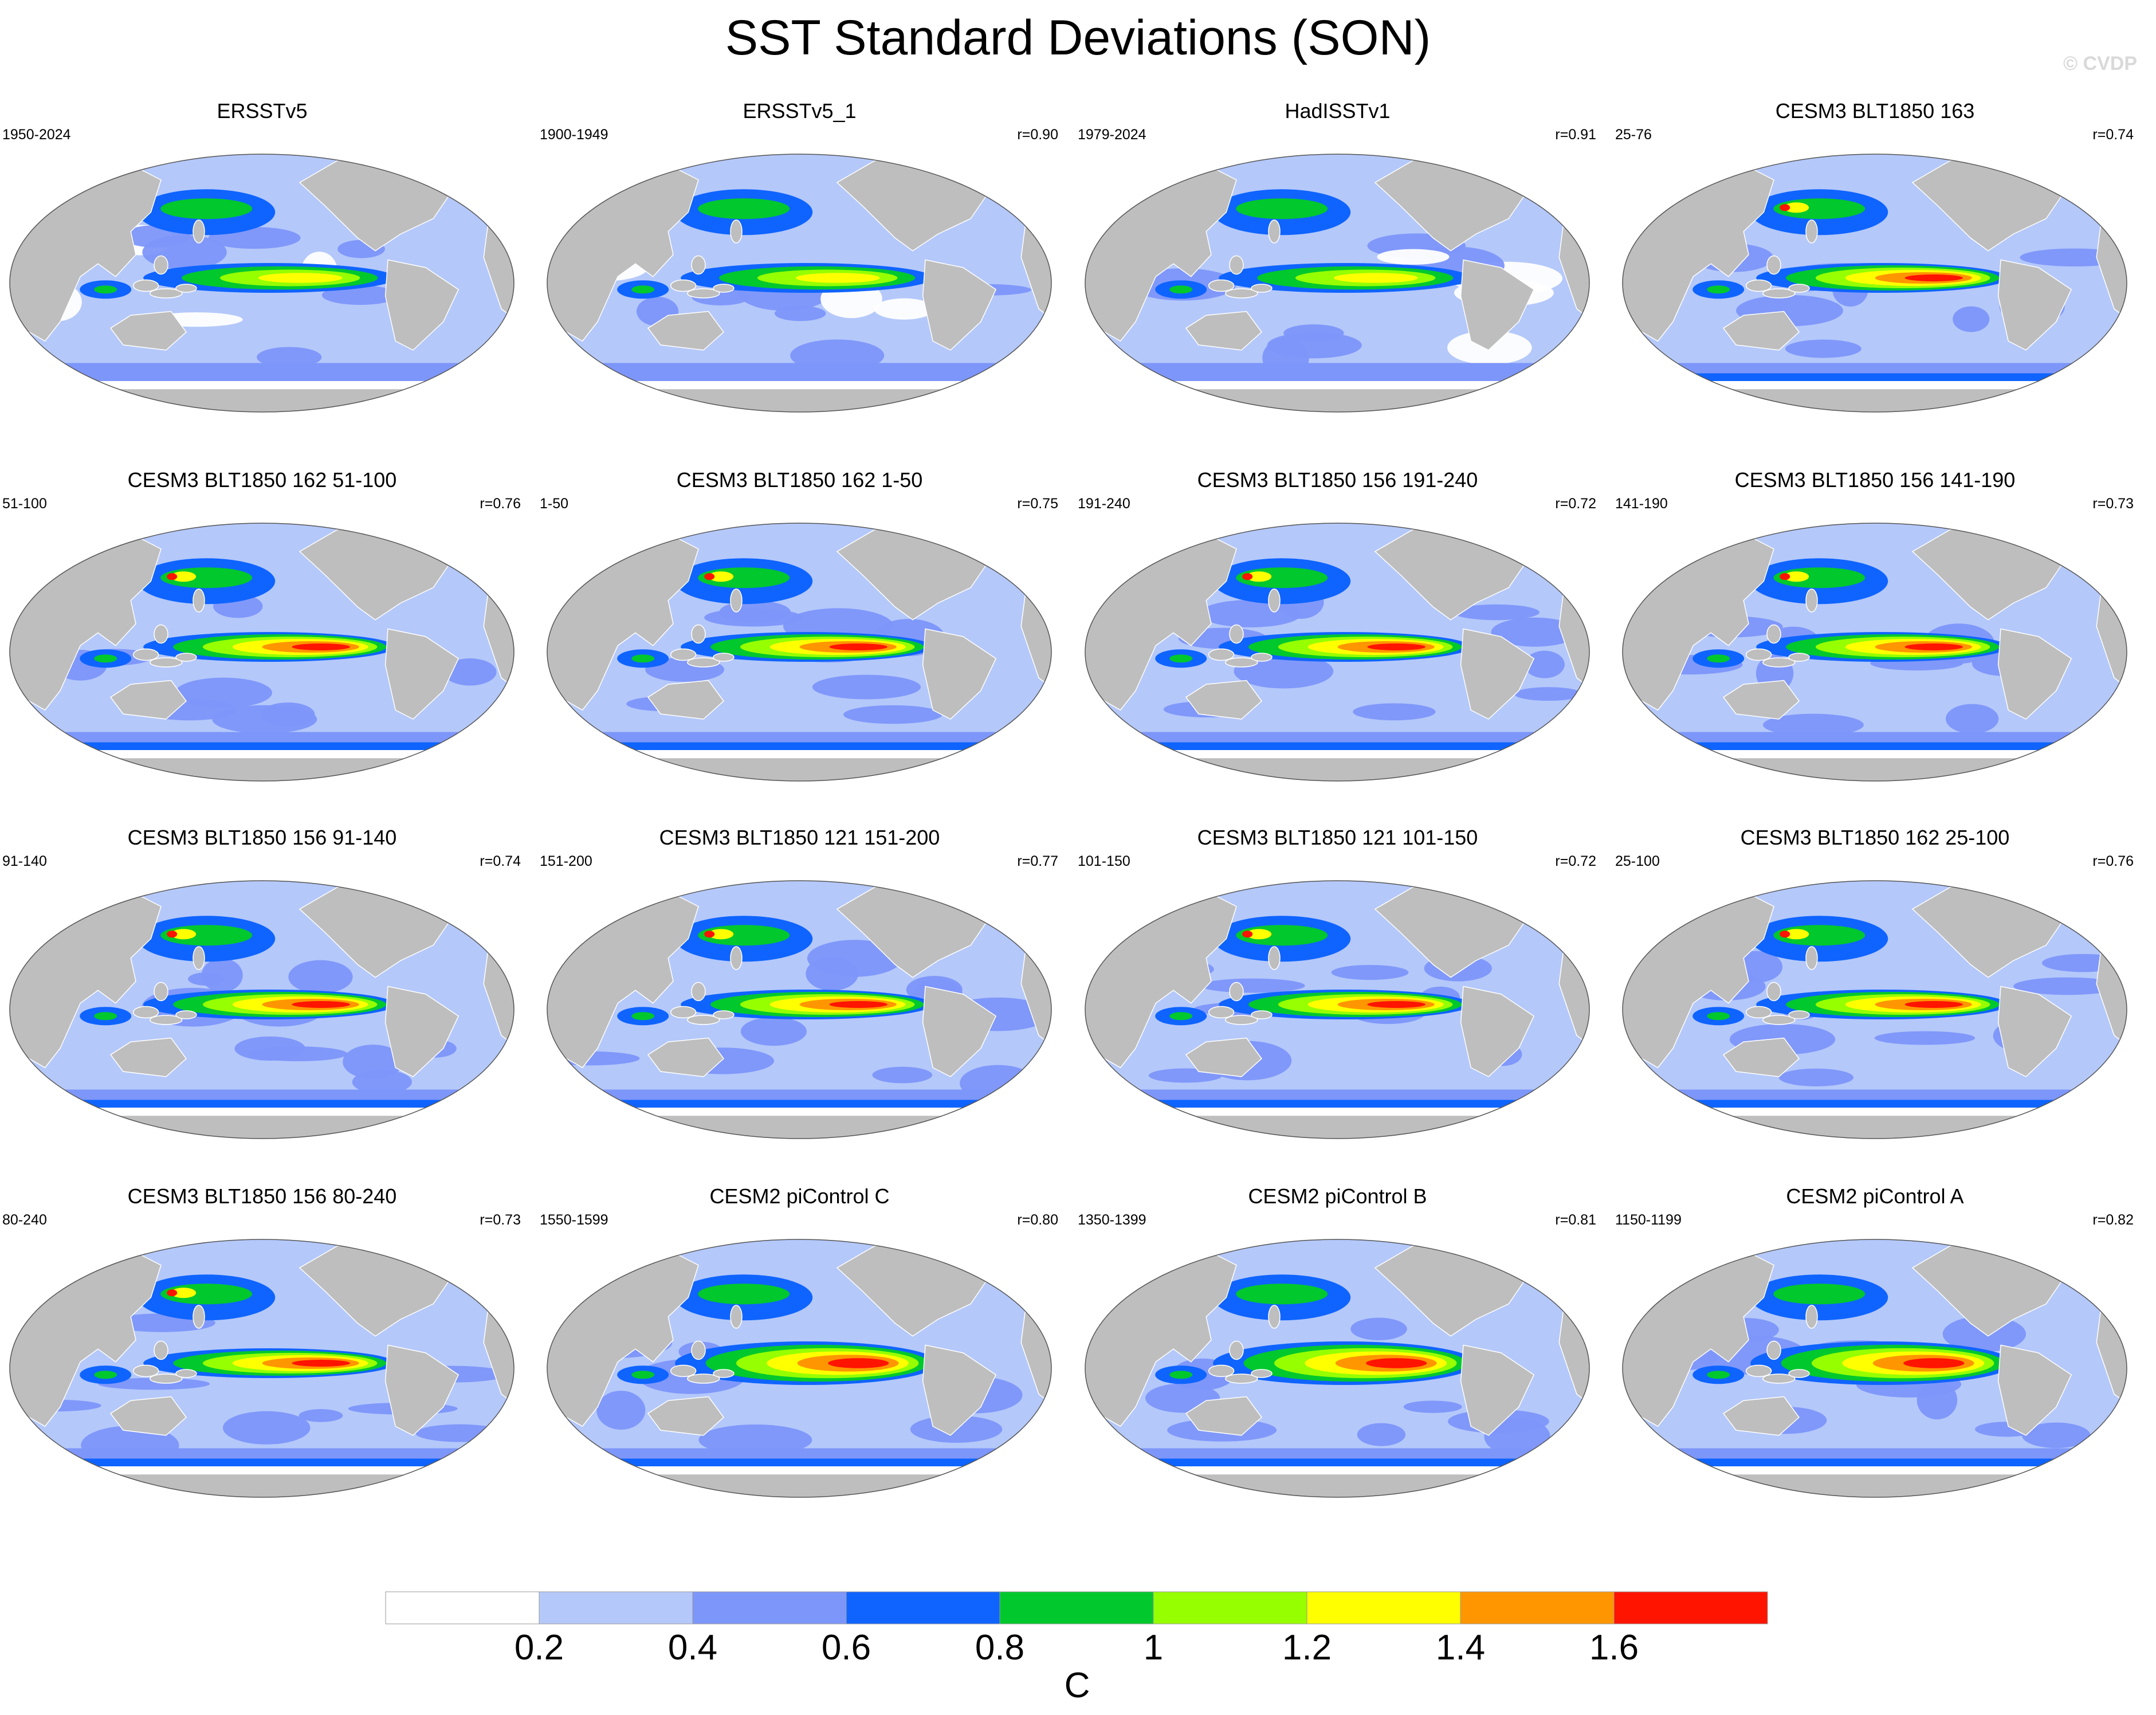 This screenshot has width=2156, height=1715. What do you see at coordinates (1637, 861) in the screenshot?
I see `panel-years: 25-100` at bounding box center [1637, 861].